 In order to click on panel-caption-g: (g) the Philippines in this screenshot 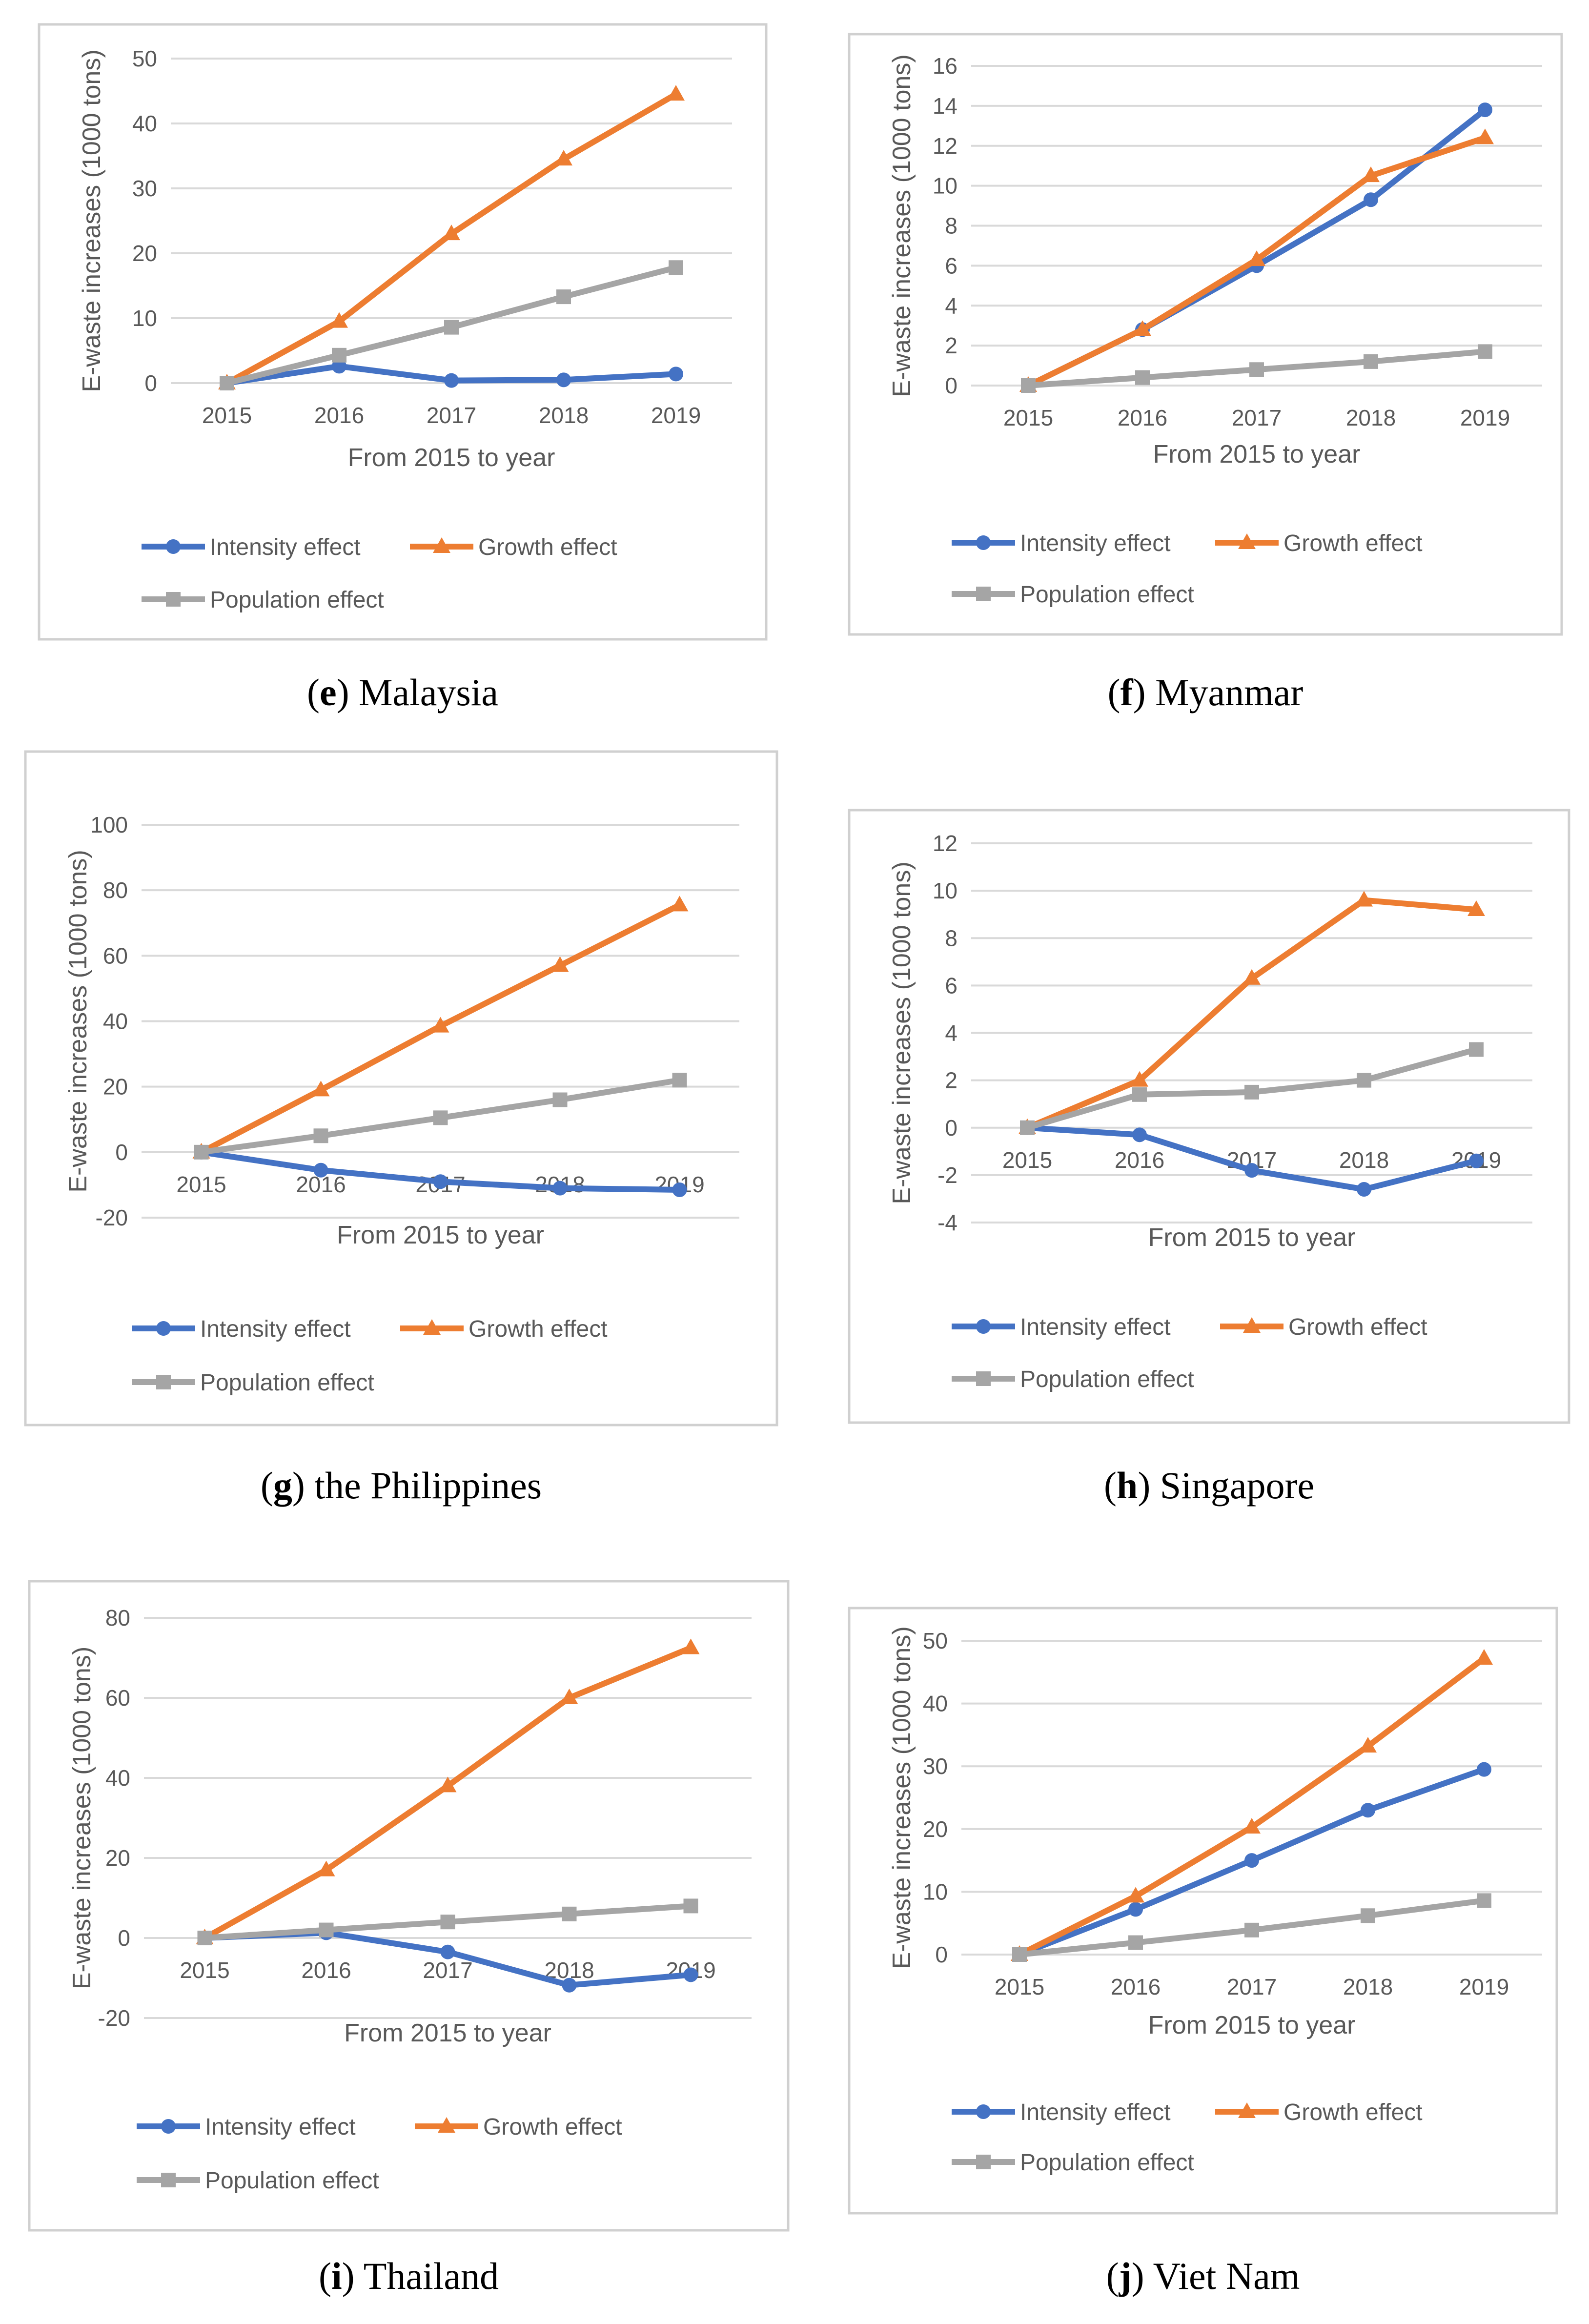, I will do `click(401, 1486)`.